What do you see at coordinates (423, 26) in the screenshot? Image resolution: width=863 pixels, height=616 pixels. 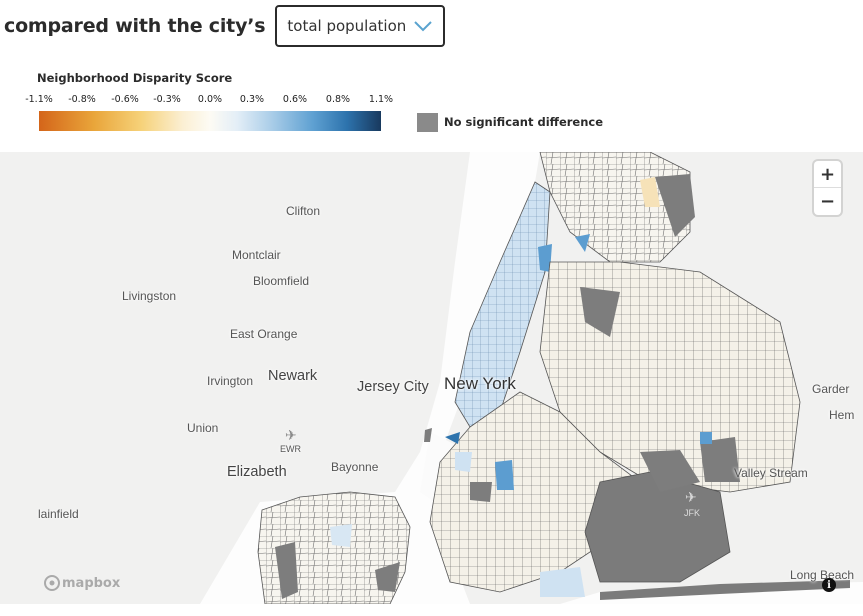 I see `chevron-down-icon` at bounding box center [423, 26].